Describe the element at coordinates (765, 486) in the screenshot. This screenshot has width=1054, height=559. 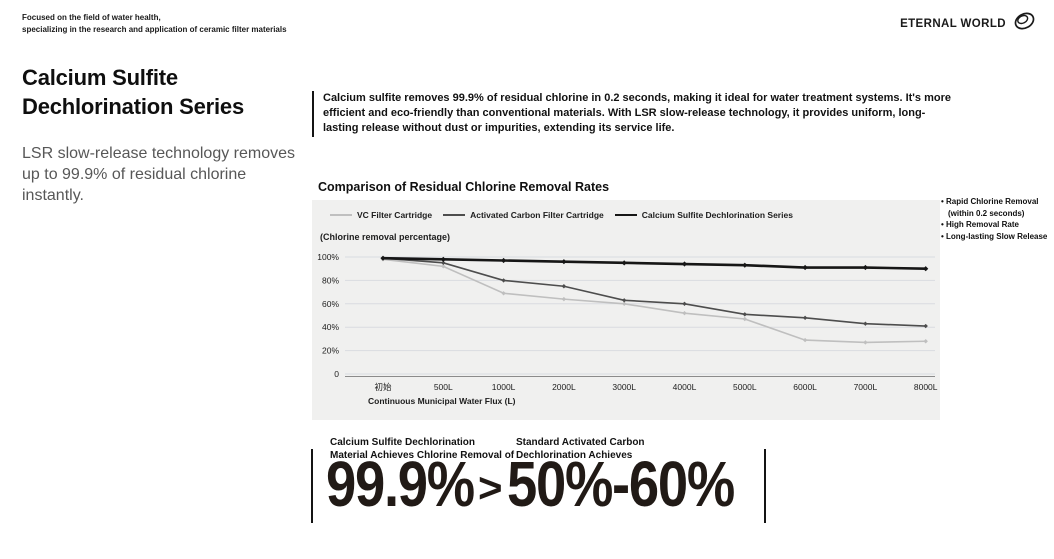
I see `right-divider-bar` at that location.